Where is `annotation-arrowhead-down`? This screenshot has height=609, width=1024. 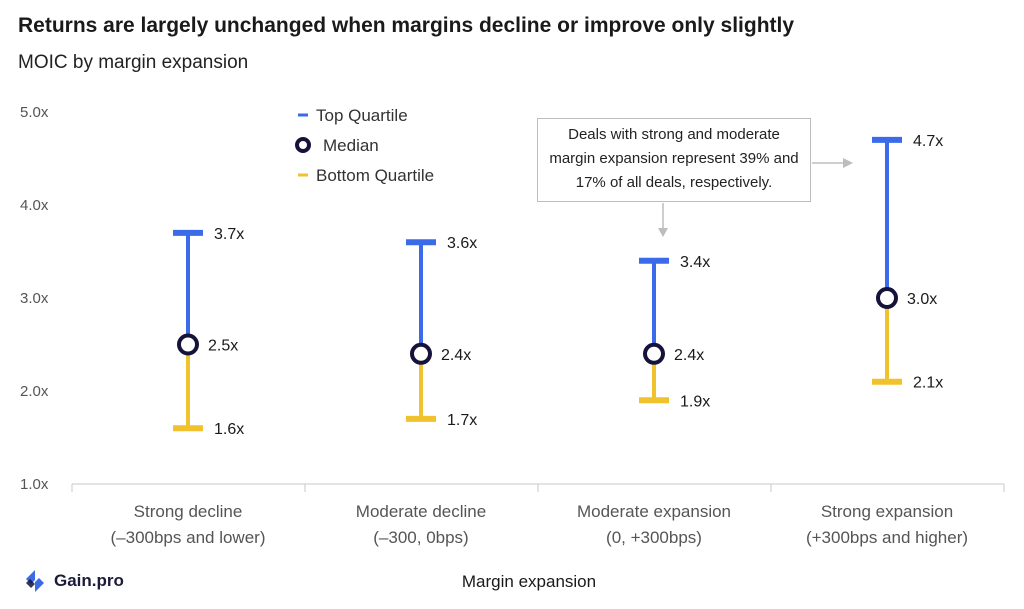 annotation-arrowhead-down is located at coordinates (663, 232).